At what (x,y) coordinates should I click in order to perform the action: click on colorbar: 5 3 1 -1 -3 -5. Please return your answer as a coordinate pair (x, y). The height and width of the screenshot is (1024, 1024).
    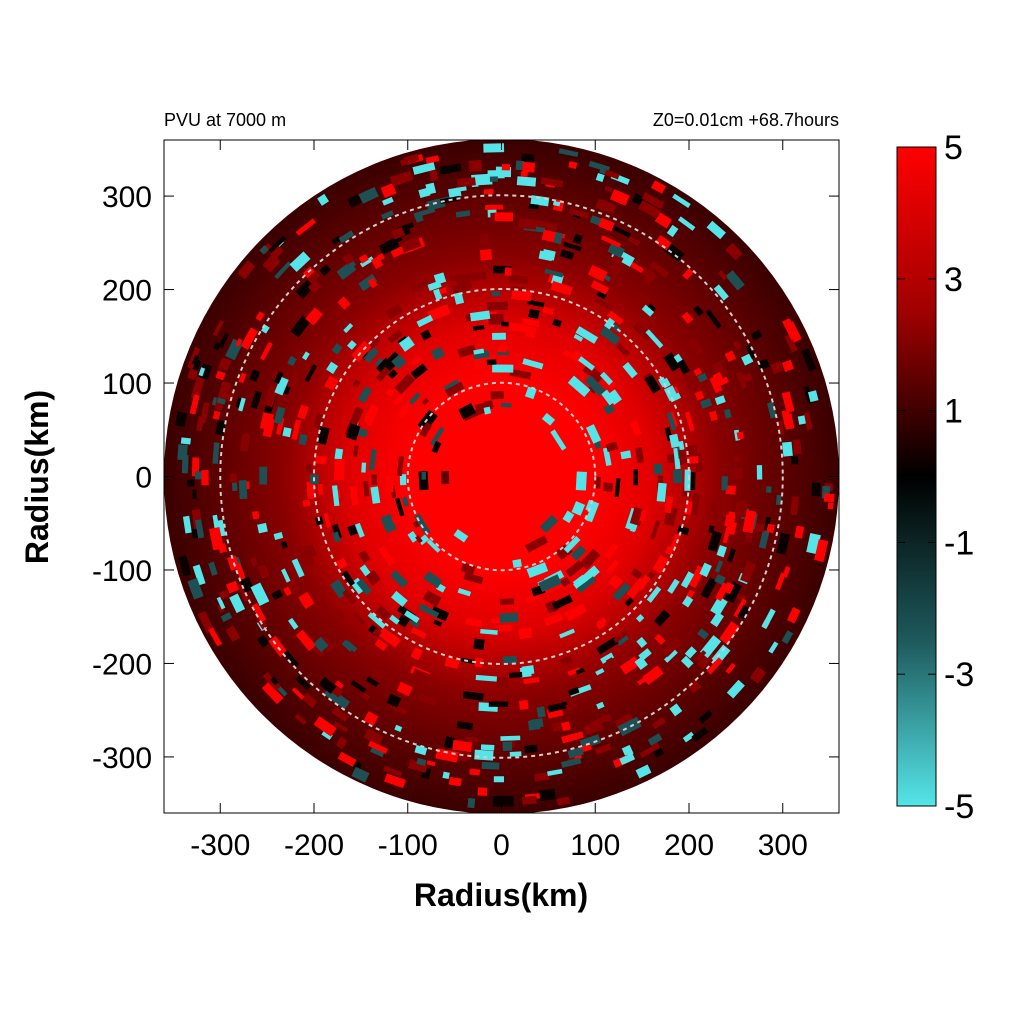
    Looking at the image, I should click on (935, 477).